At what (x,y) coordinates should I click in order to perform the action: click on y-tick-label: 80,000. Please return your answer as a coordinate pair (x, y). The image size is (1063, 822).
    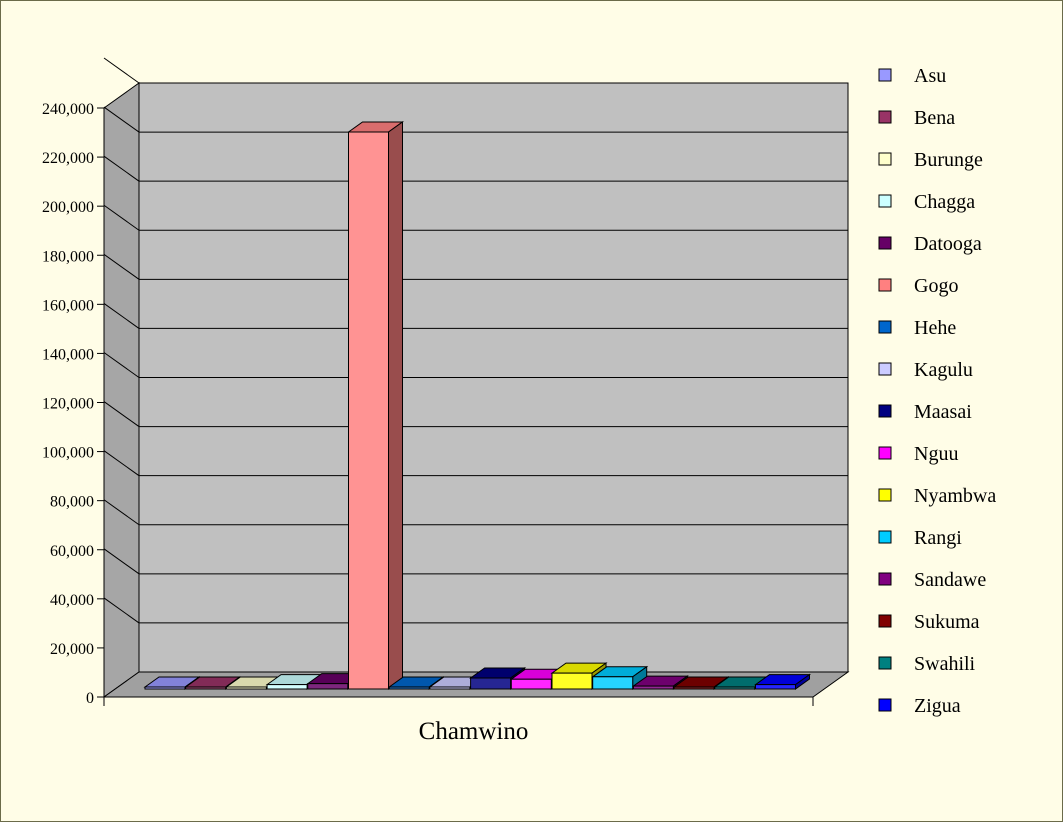
    Looking at the image, I should click on (72, 502).